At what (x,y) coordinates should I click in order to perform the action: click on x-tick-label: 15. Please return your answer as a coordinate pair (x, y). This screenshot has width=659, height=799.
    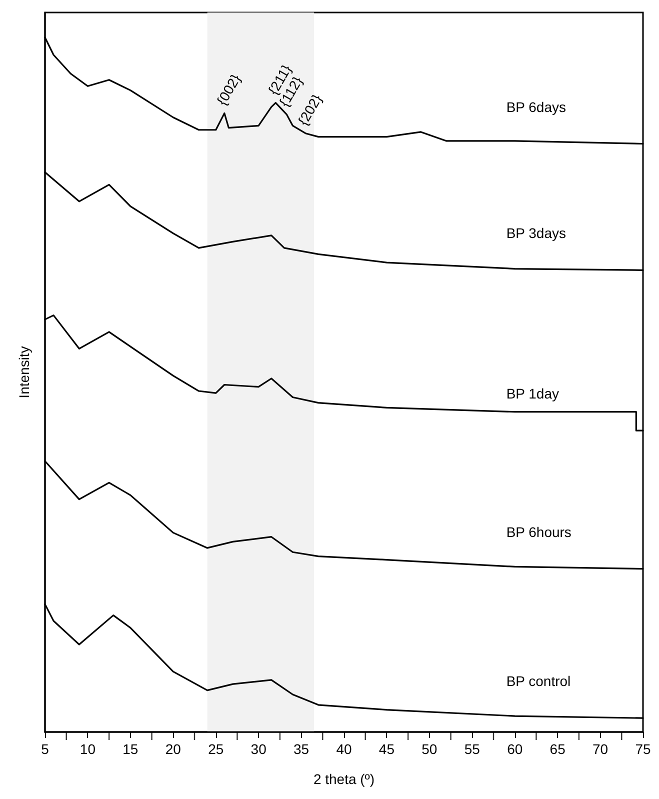
    Looking at the image, I should click on (130, 749).